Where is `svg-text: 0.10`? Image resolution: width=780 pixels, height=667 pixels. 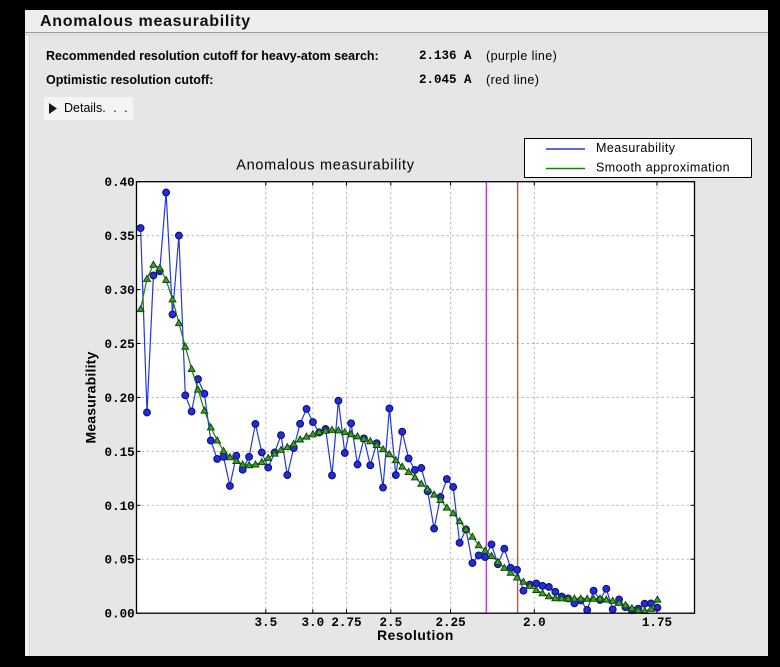 svg-text: 0.10 is located at coordinates (119, 507).